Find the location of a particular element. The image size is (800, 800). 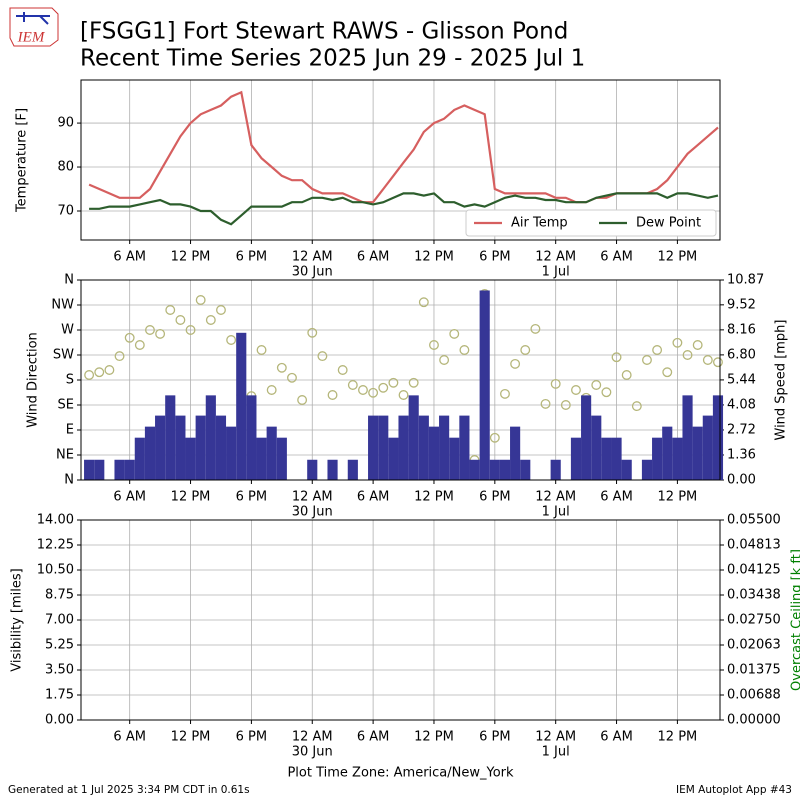

y2-tick-label: 5.44 is located at coordinates (741, 379).